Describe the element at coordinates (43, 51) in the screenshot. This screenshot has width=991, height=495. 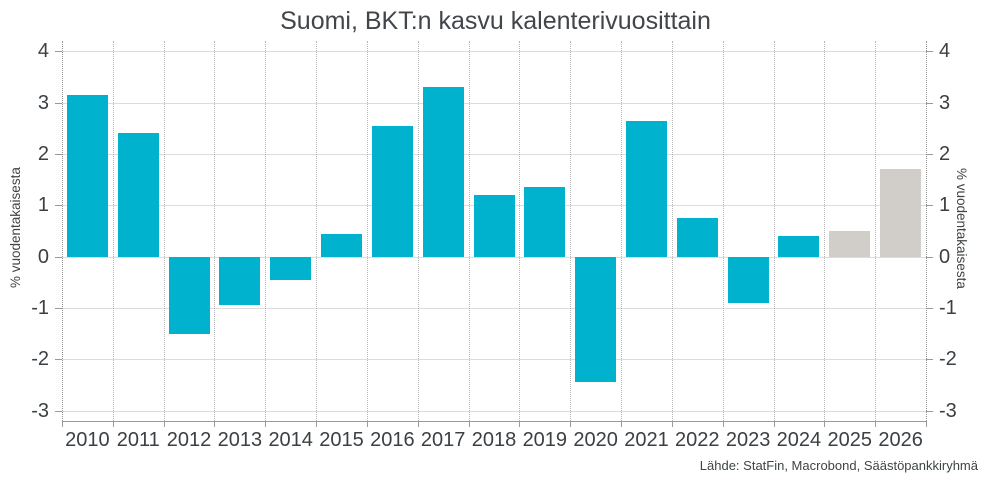
I see `y-tick-label-left: 4` at that location.